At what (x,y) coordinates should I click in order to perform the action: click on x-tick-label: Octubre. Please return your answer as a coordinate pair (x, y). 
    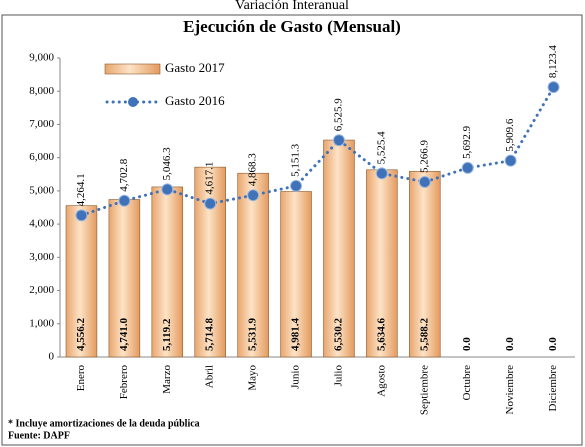
    Looking at the image, I should click on (467, 383).